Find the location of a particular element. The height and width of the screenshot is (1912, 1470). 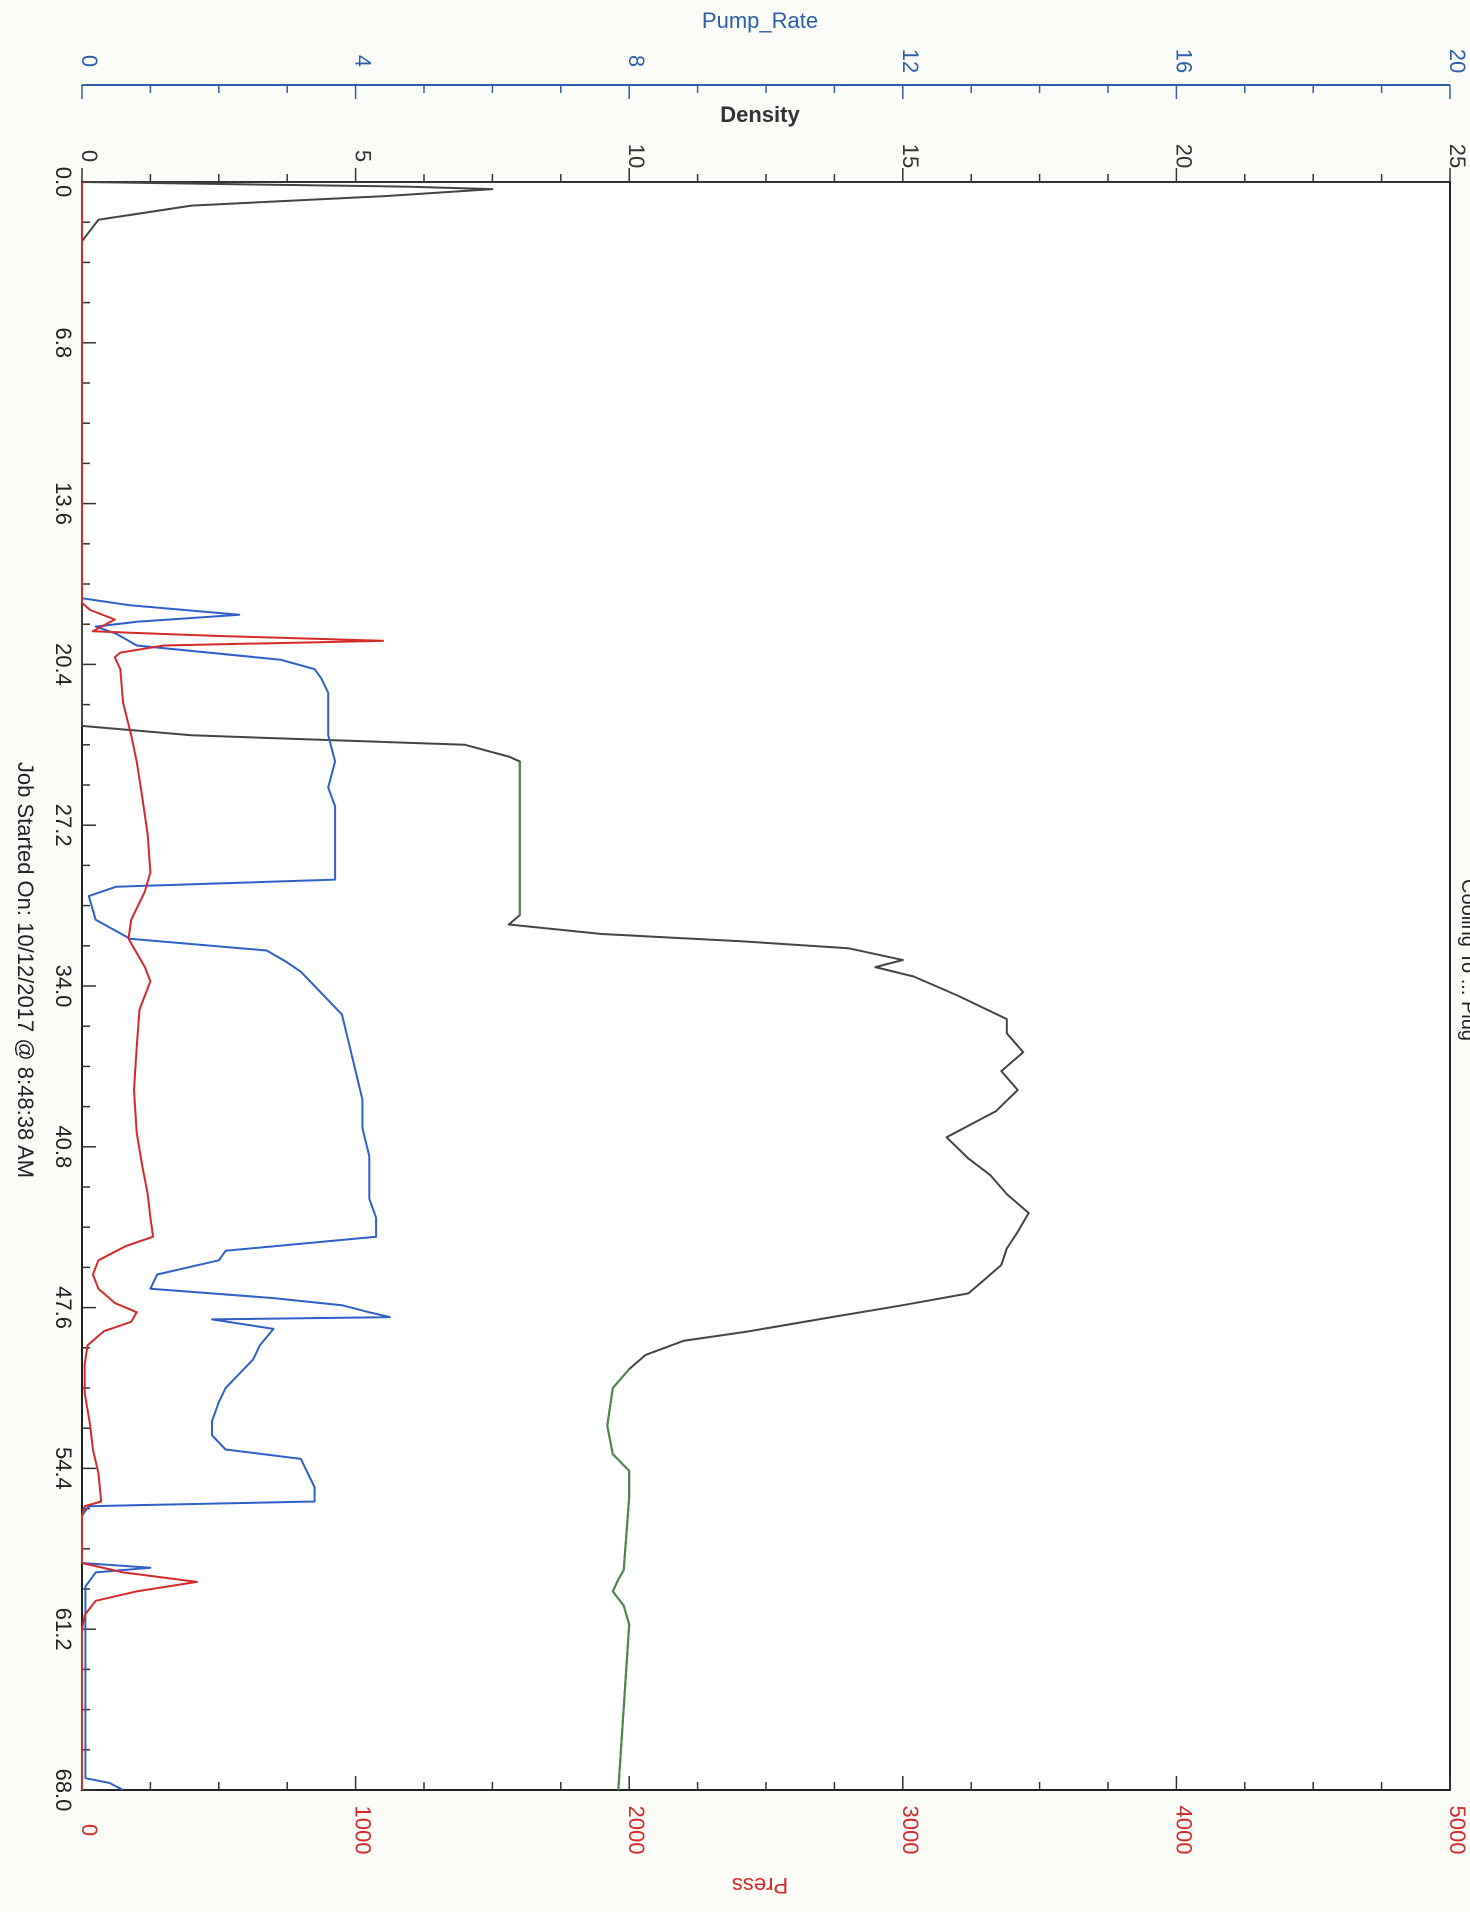

pump-rate-tick-label: 16 is located at coordinates (1183, 61).